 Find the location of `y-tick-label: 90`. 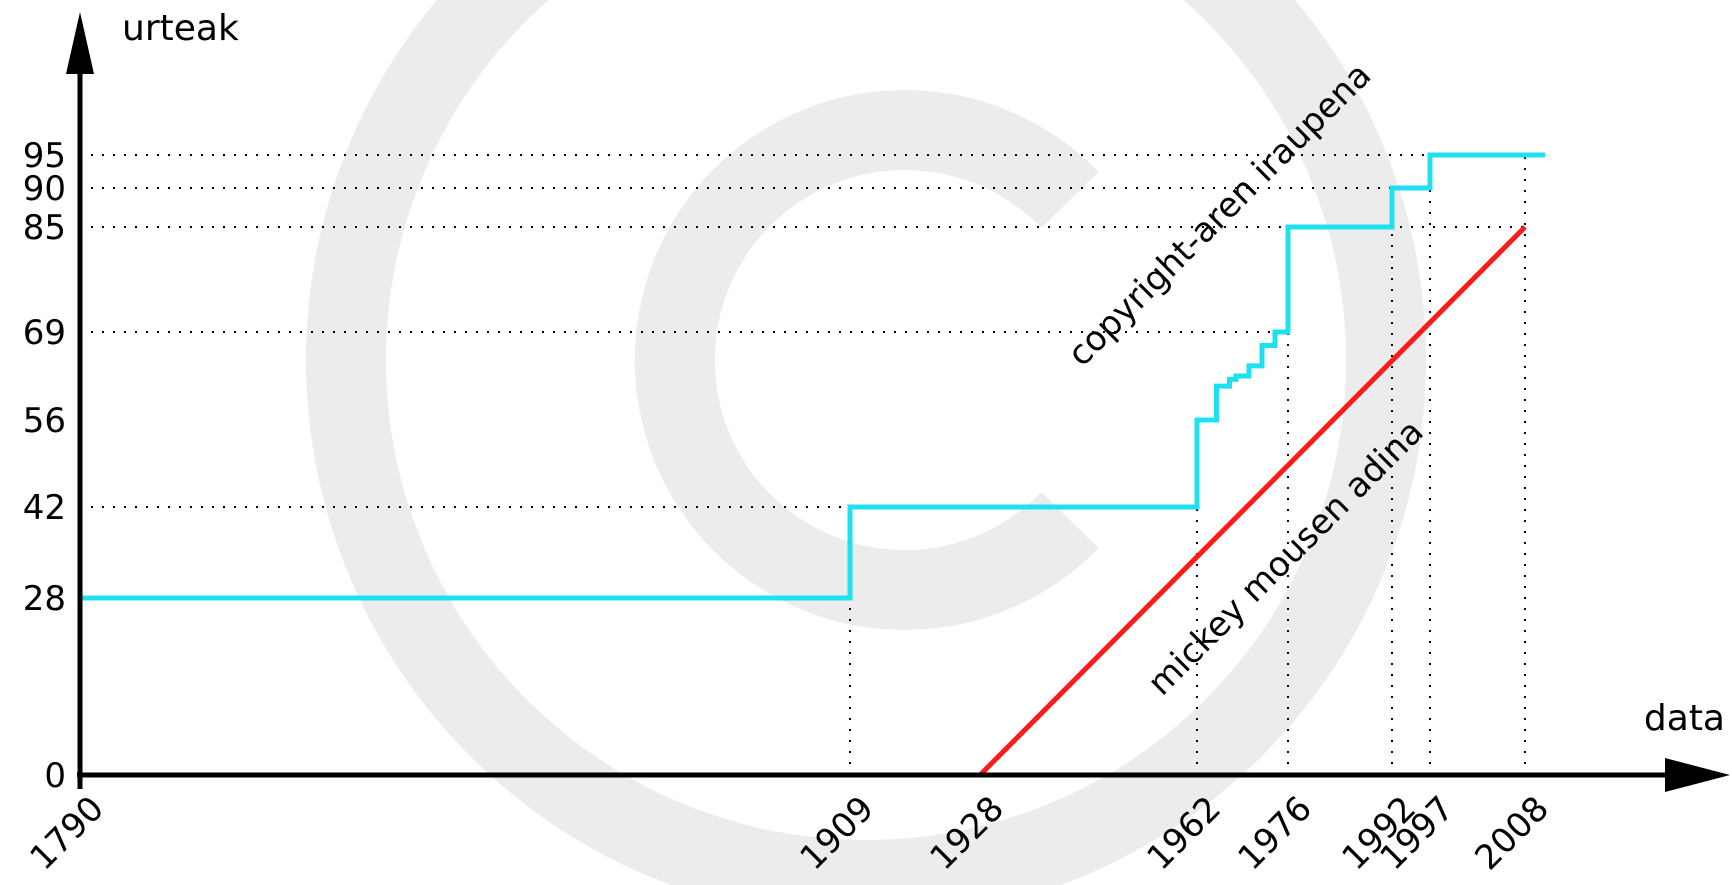

y-tick-label: 90 is located at coordinates (44, 189).